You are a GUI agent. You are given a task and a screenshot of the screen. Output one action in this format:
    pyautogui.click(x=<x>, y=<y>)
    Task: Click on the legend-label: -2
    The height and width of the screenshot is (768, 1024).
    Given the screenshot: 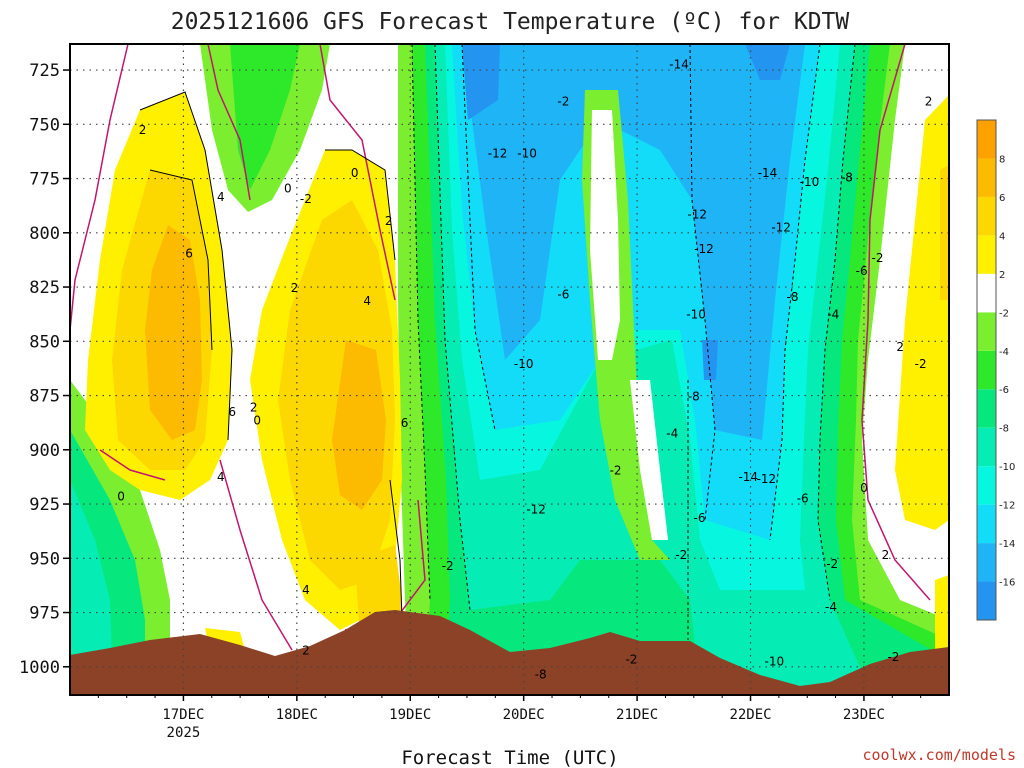 What is the action you would take?
    pyautogui.click(x=1004, y=313)
    